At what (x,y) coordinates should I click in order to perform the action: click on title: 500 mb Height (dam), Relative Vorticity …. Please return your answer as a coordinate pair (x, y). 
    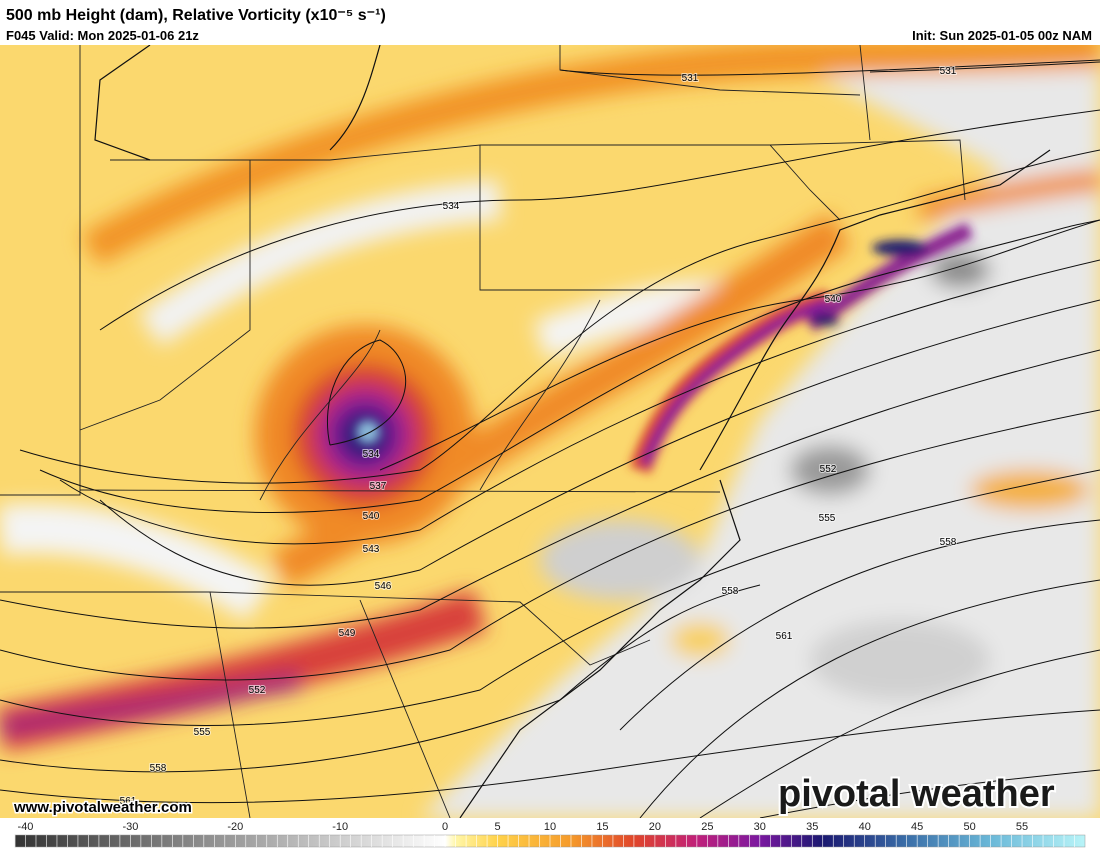
    Looking at the image, I should click on (196, 15).